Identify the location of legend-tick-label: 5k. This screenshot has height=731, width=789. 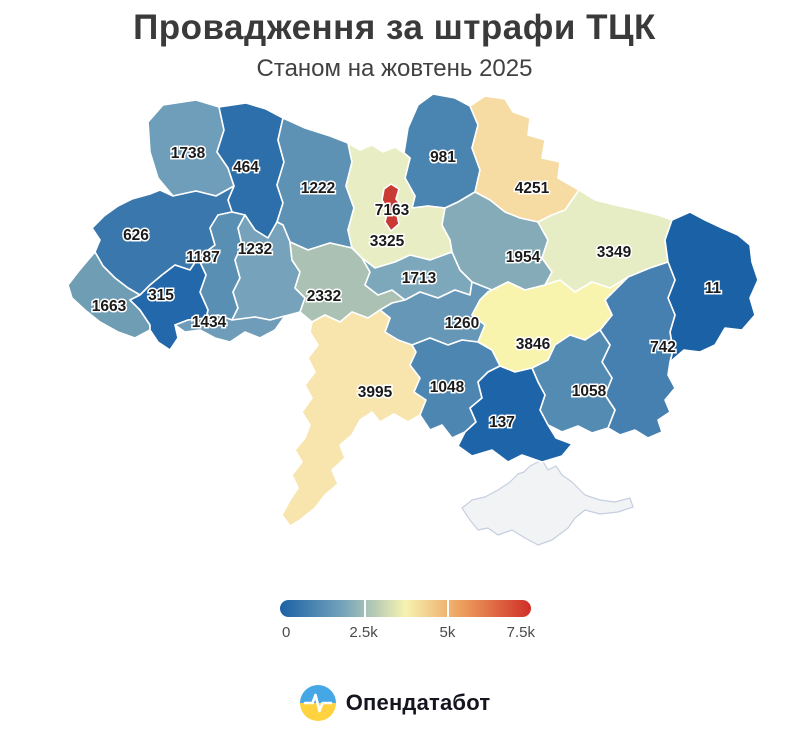
(447, 632).